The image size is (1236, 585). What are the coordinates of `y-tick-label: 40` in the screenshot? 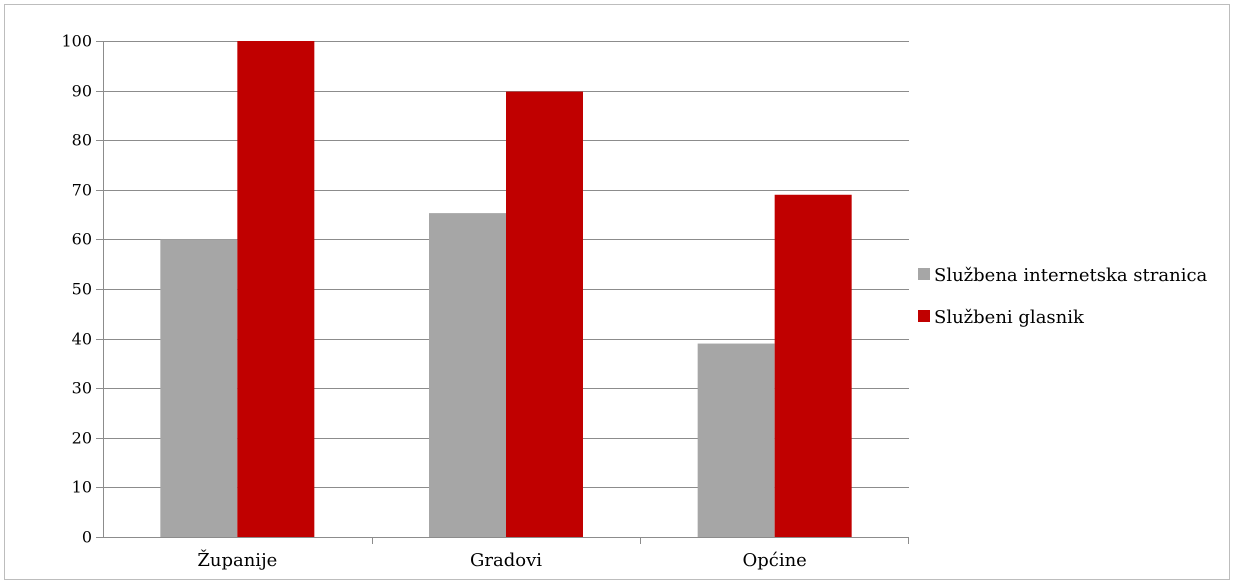 It's located at (82, 339).